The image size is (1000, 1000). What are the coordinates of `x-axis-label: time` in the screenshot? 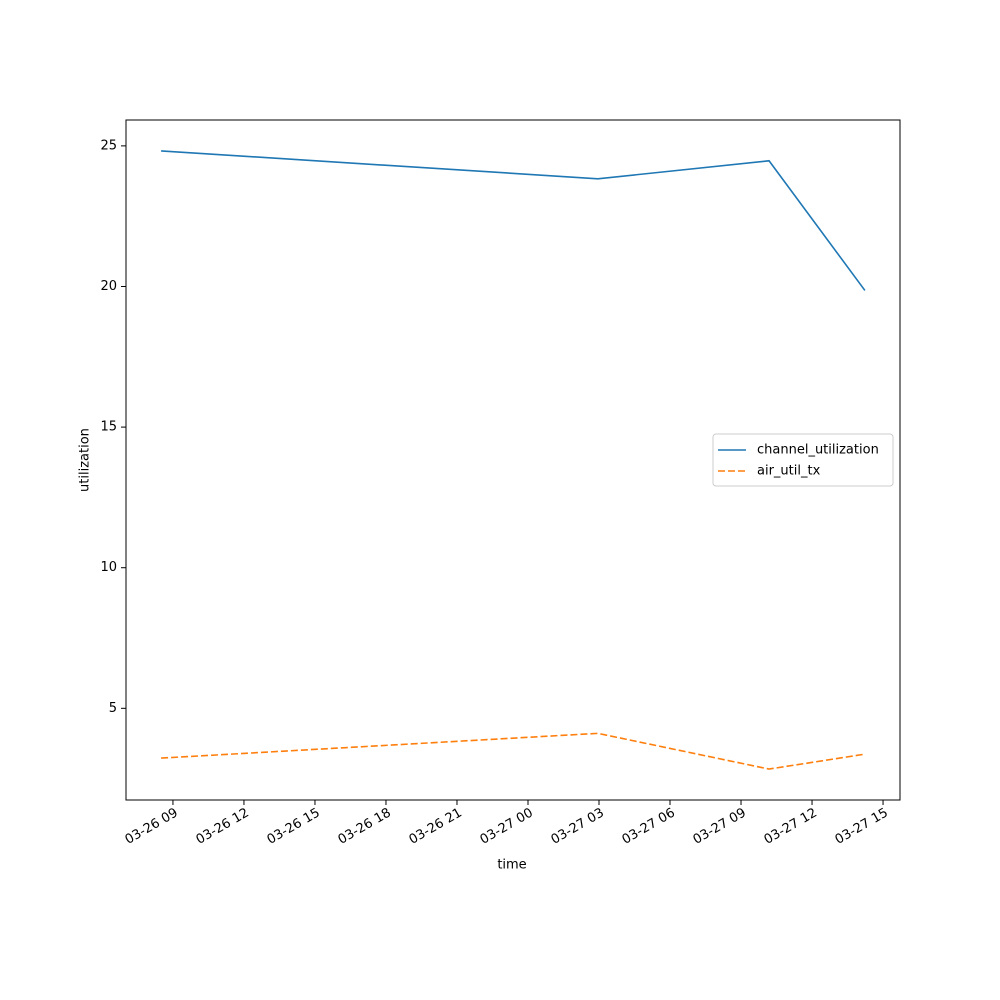 It's located at (511, 865).